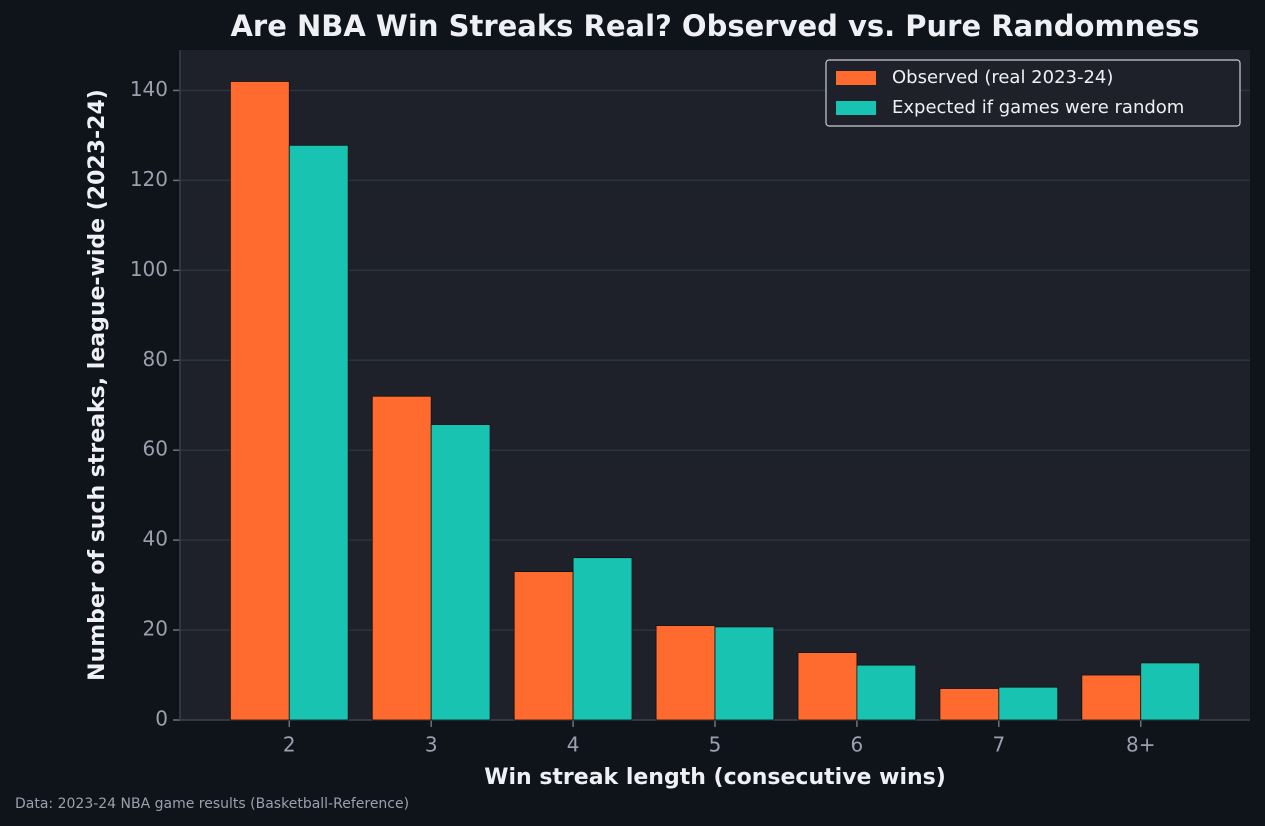 The image size is (1265, 826). Describe the element at coordinates (155, 359) in the screenshot. I see `y-tick-label: 80` at that location.